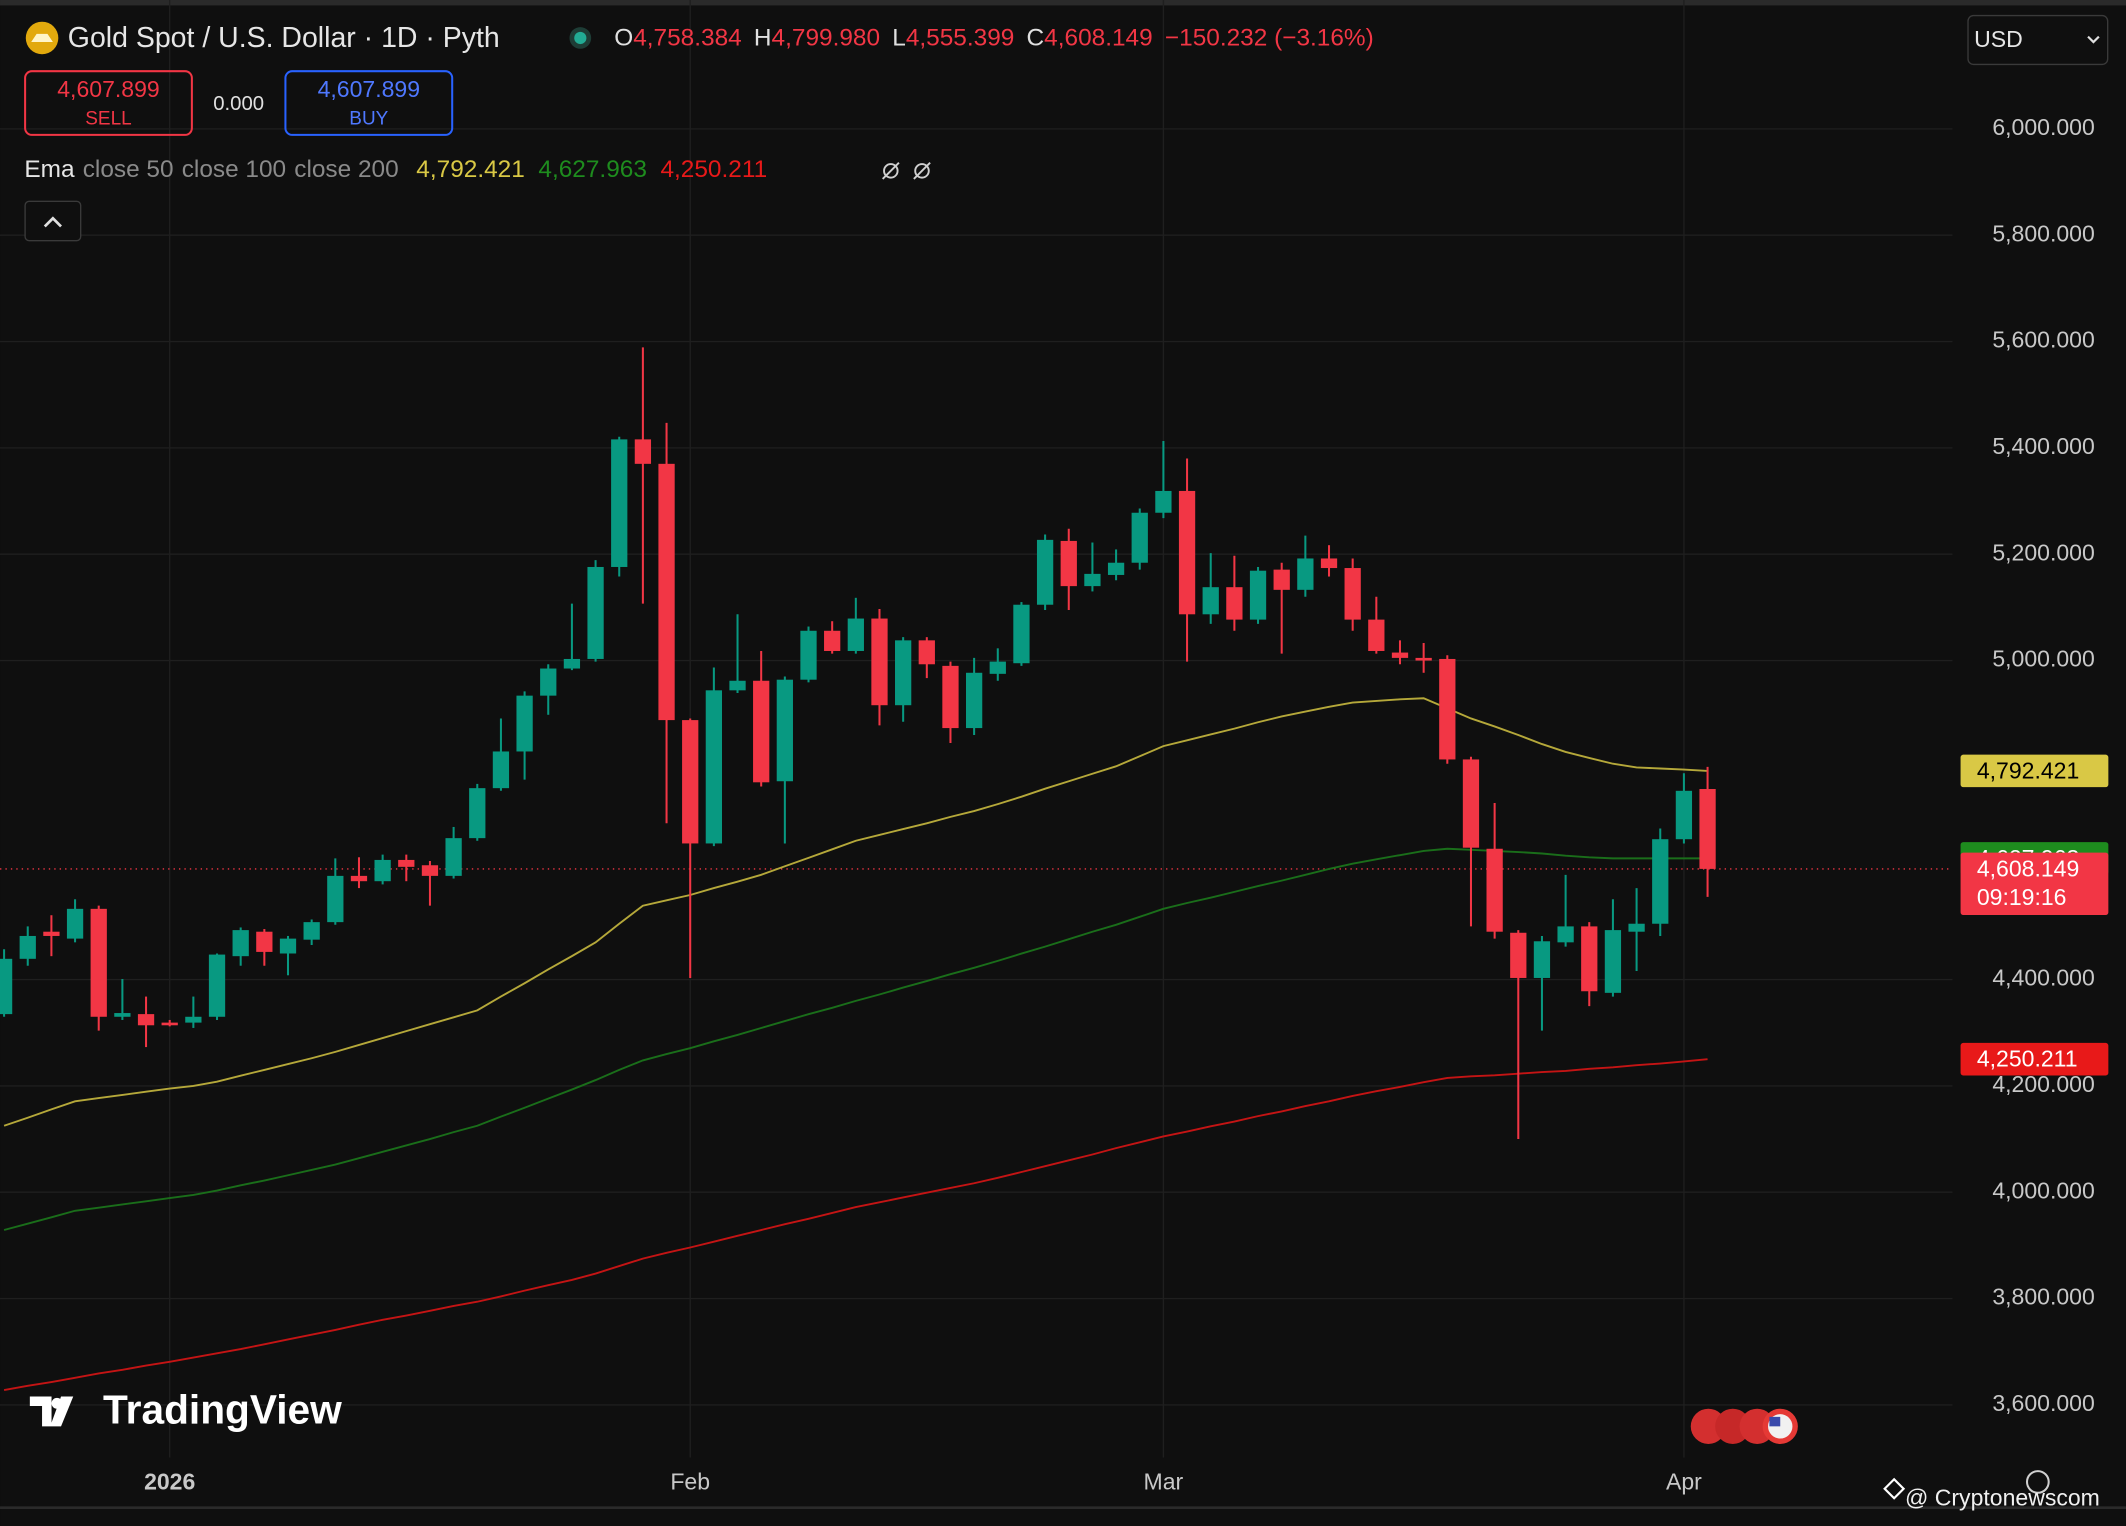  What do you see at coordinates (899, 38) in the screenshot?
I see `ohlc-key: L` at bounding box center [899, 38].